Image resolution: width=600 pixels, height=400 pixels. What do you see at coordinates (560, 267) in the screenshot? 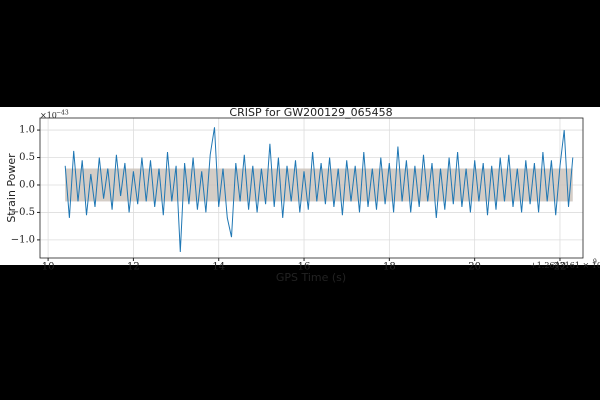
I see `x-tick-label: 22` at bounding box center [560, 267].